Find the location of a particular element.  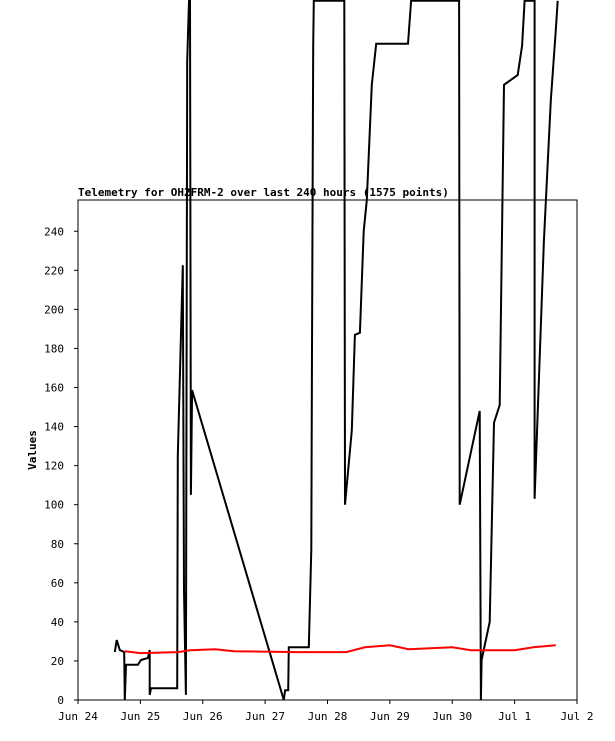

x-tick-label: Jun 28 is located at coordinates (328, 716).